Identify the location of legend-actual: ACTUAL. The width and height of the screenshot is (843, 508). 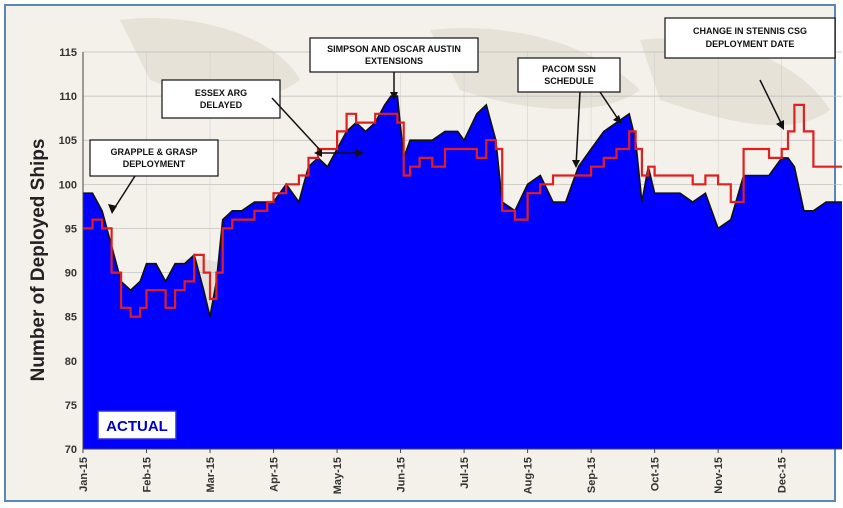
(137, 425).